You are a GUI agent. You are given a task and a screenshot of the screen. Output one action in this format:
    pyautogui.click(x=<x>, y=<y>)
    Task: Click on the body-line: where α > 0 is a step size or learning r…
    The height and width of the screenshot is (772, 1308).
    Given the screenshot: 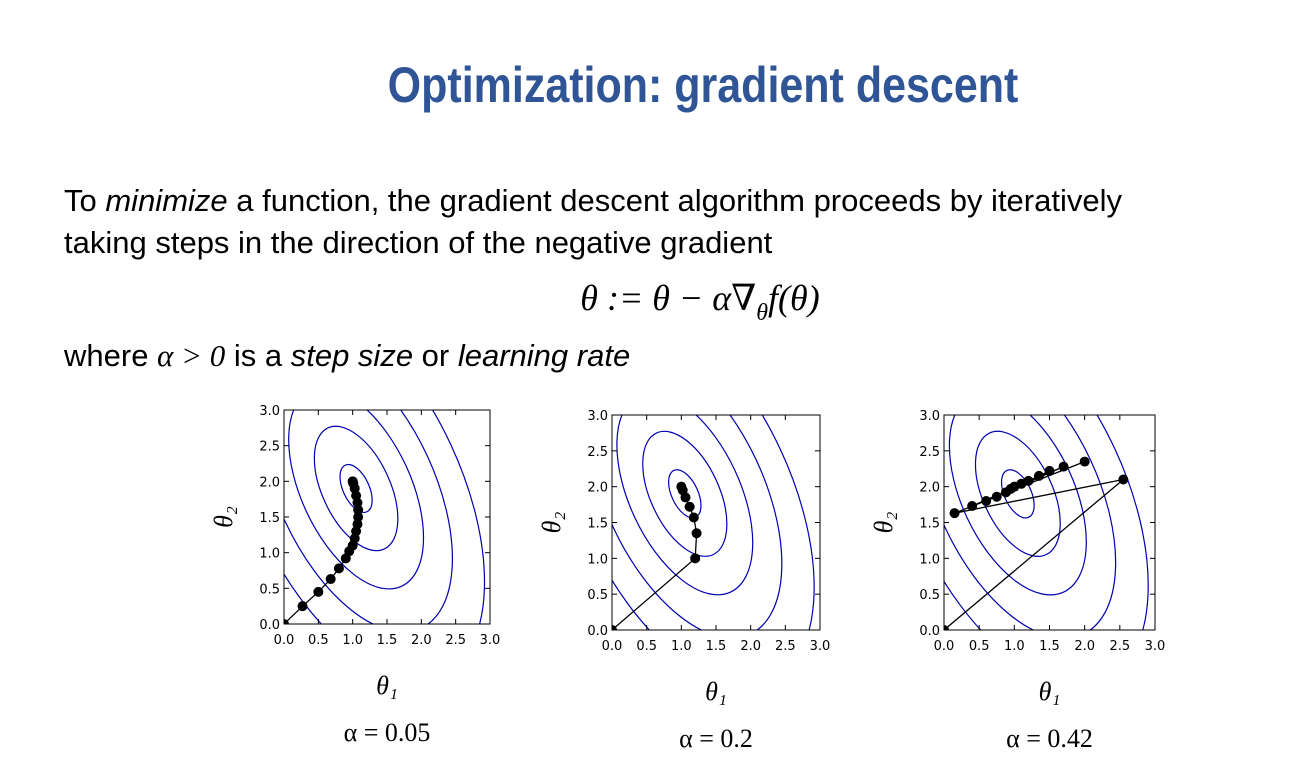 What is the action you would take?
    pyautogui.click(x=346, y=355)
    